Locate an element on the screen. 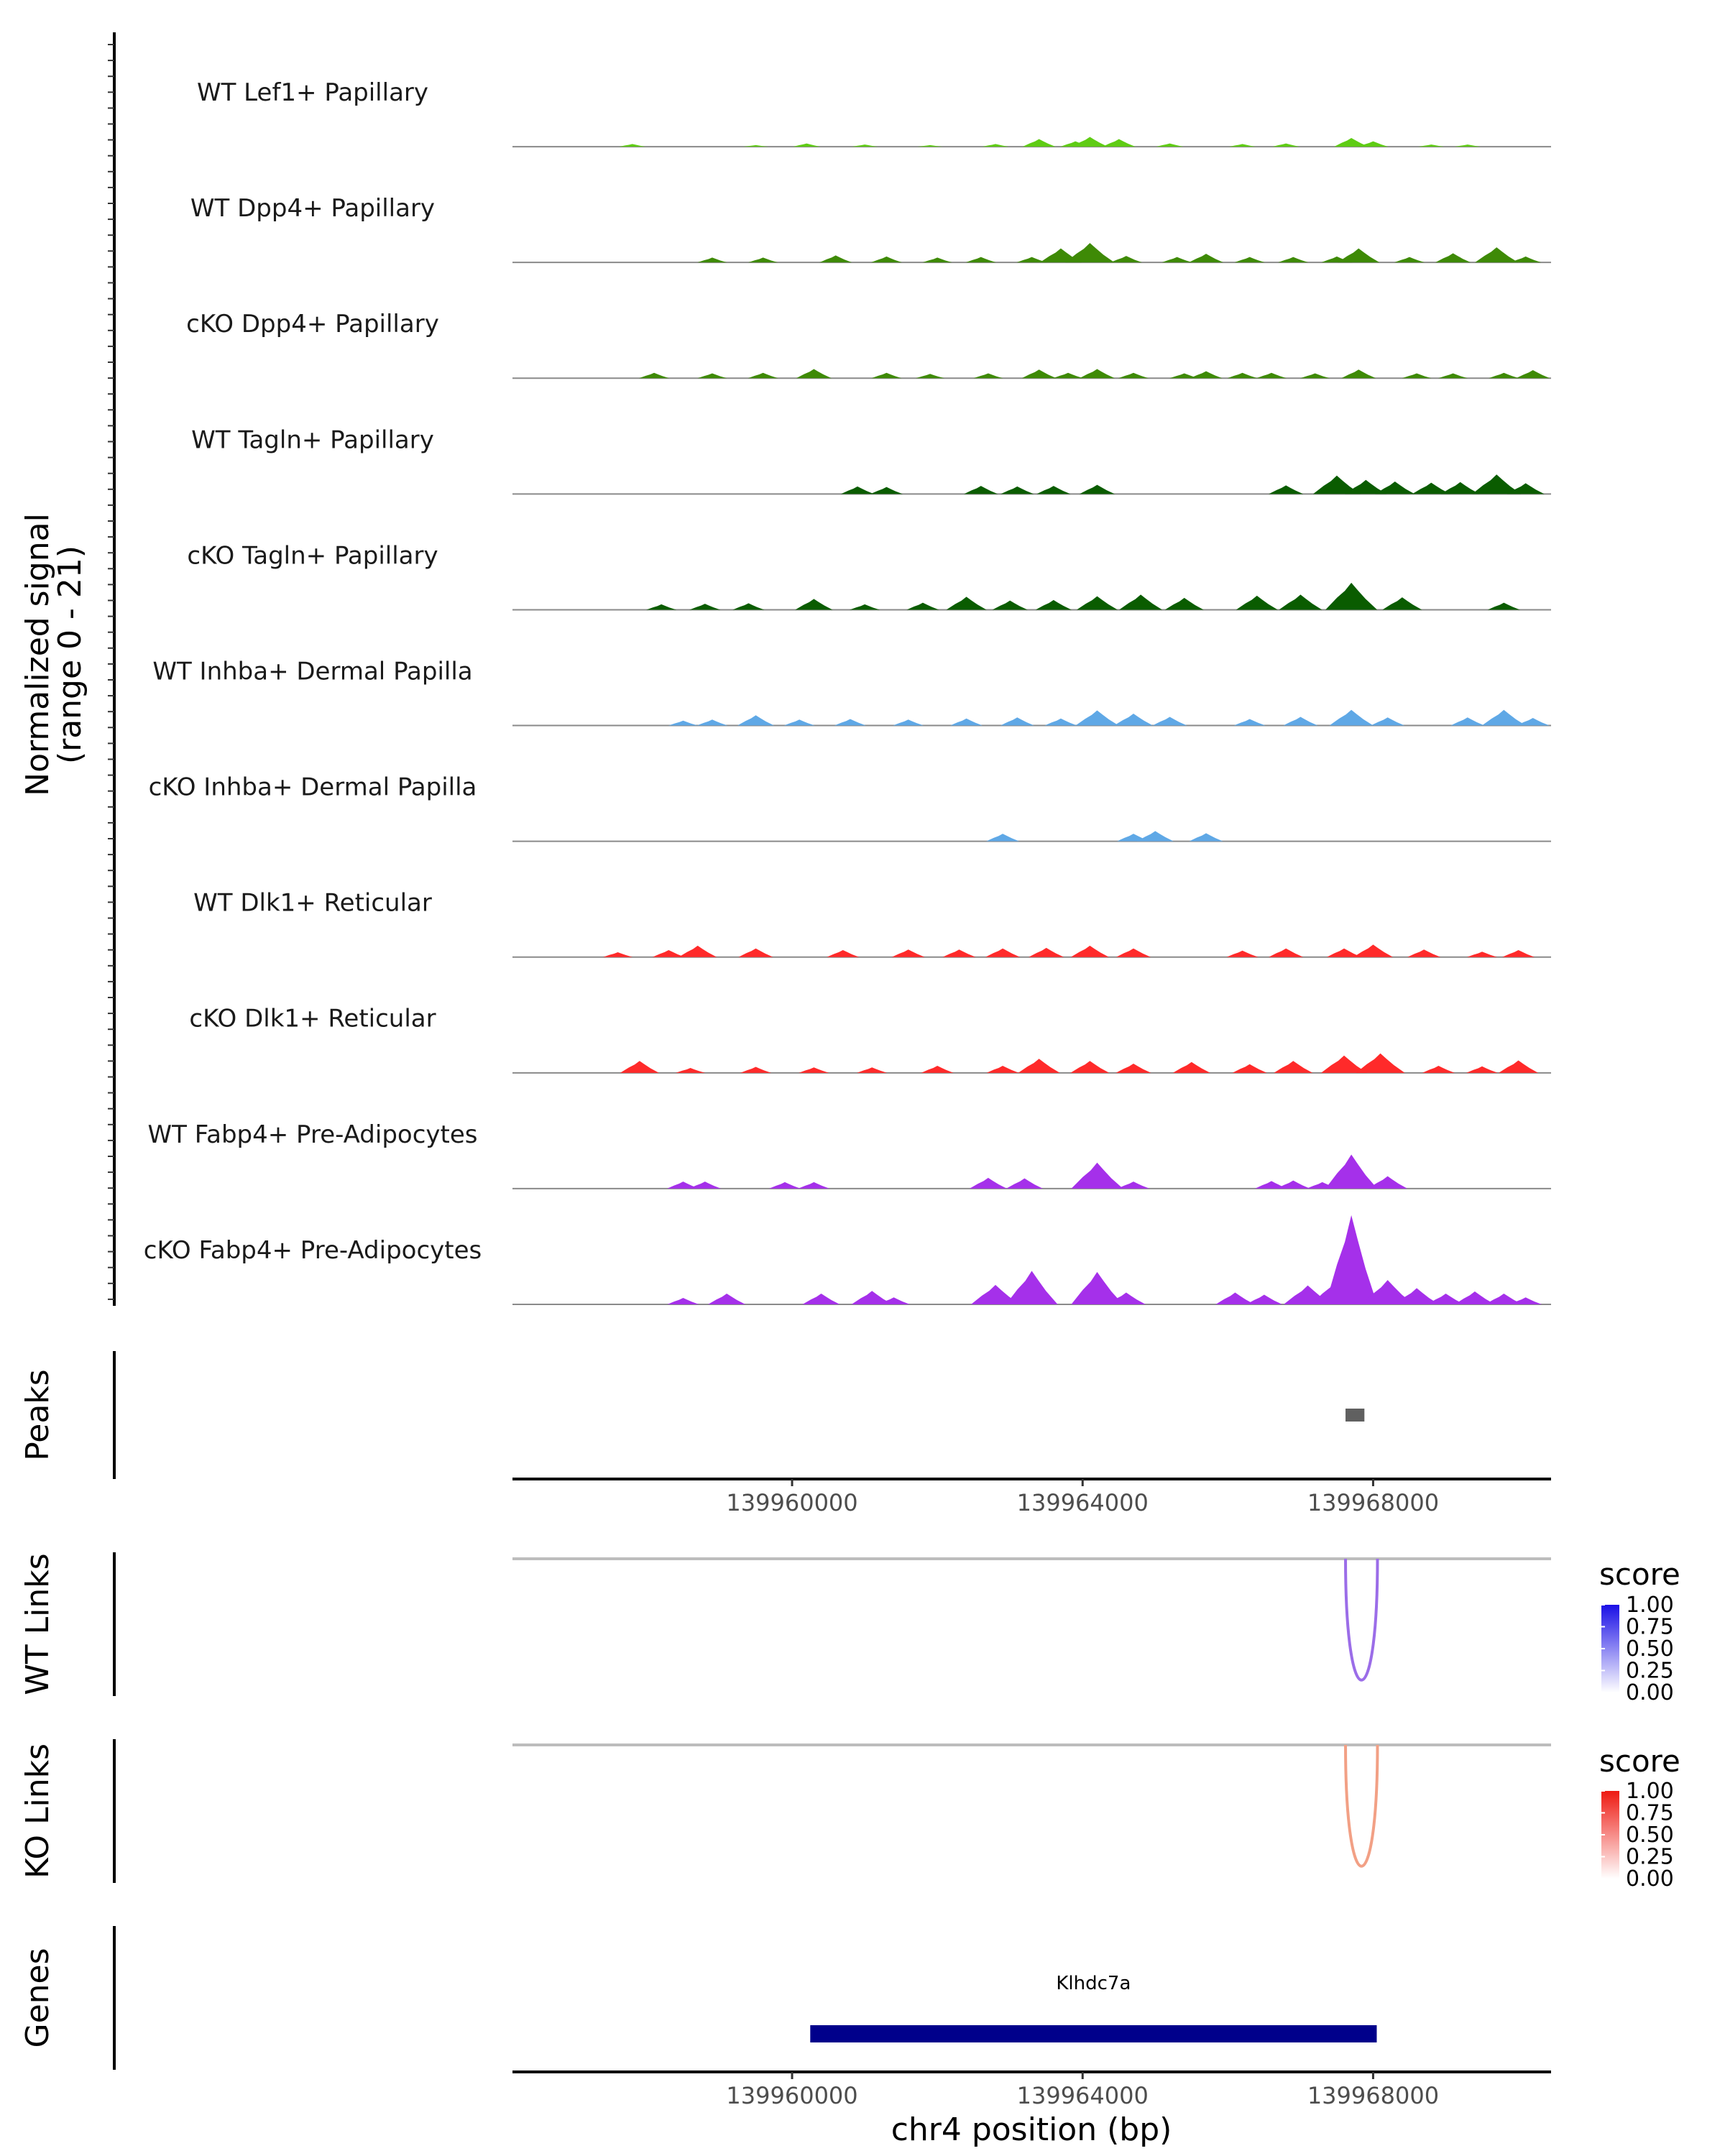  genes-track-label: Genes is located at coordinates (37, 1998).